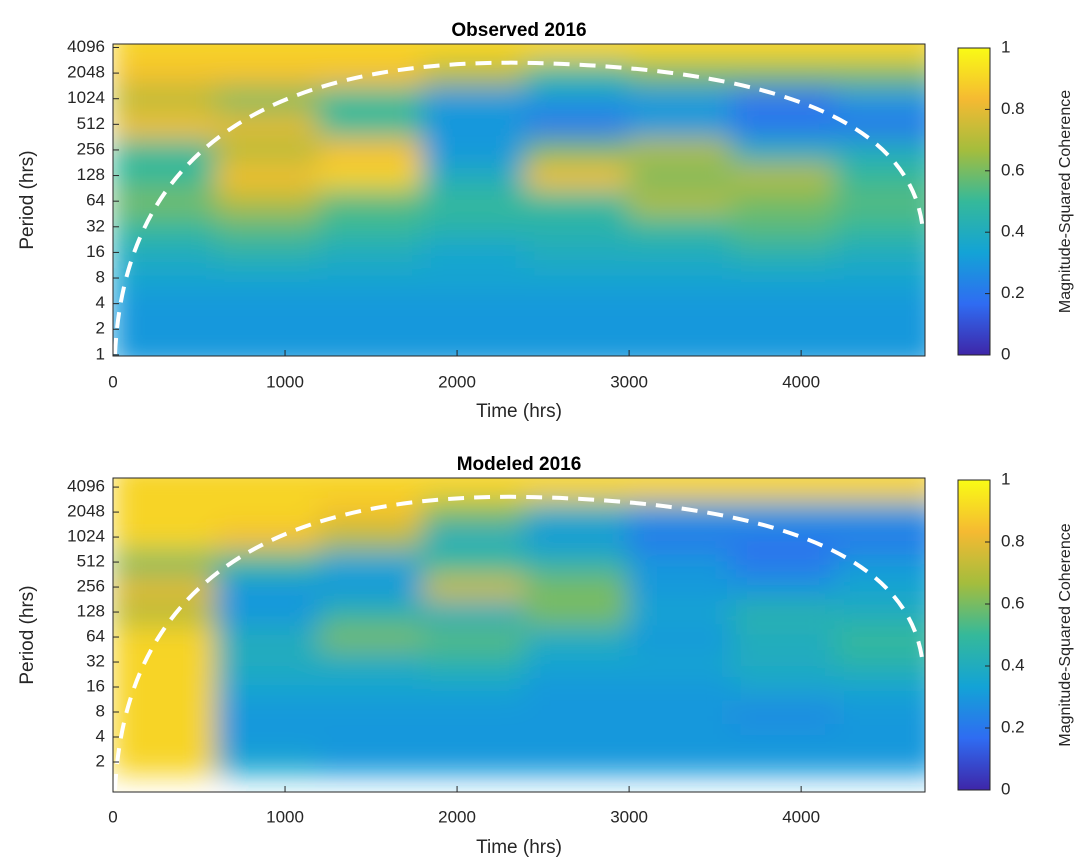  What do you see at coordinates (95, 251) in the screenshot?
I see `y-tick-label: 16` at bounding box center [95, 251].